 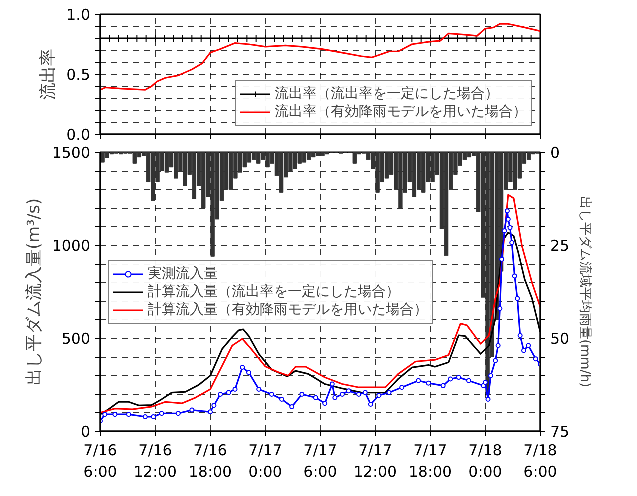 I want to click on y-tick-label: 1000, so click(x=71, y=246).